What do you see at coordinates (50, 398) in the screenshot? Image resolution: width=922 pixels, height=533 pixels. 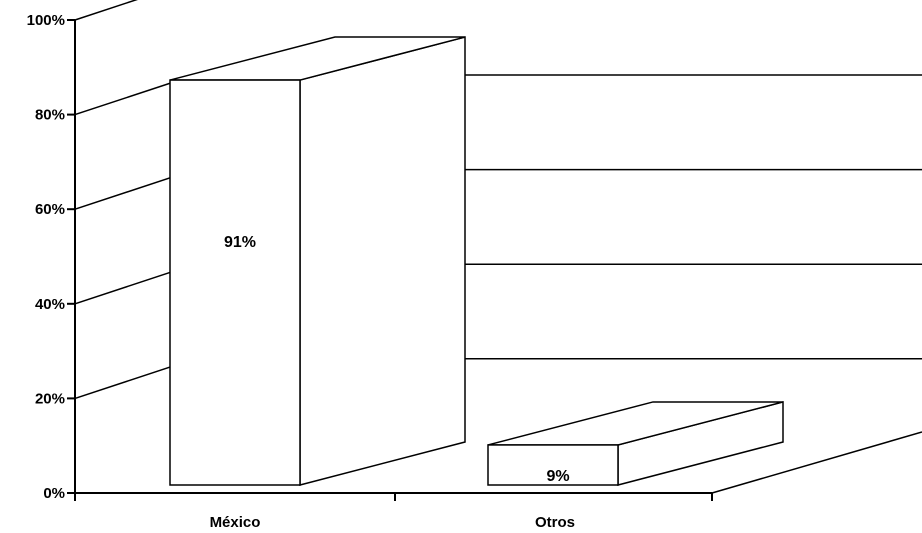 I see `y-tick-label: 20%` at bounding box center [50, 398].